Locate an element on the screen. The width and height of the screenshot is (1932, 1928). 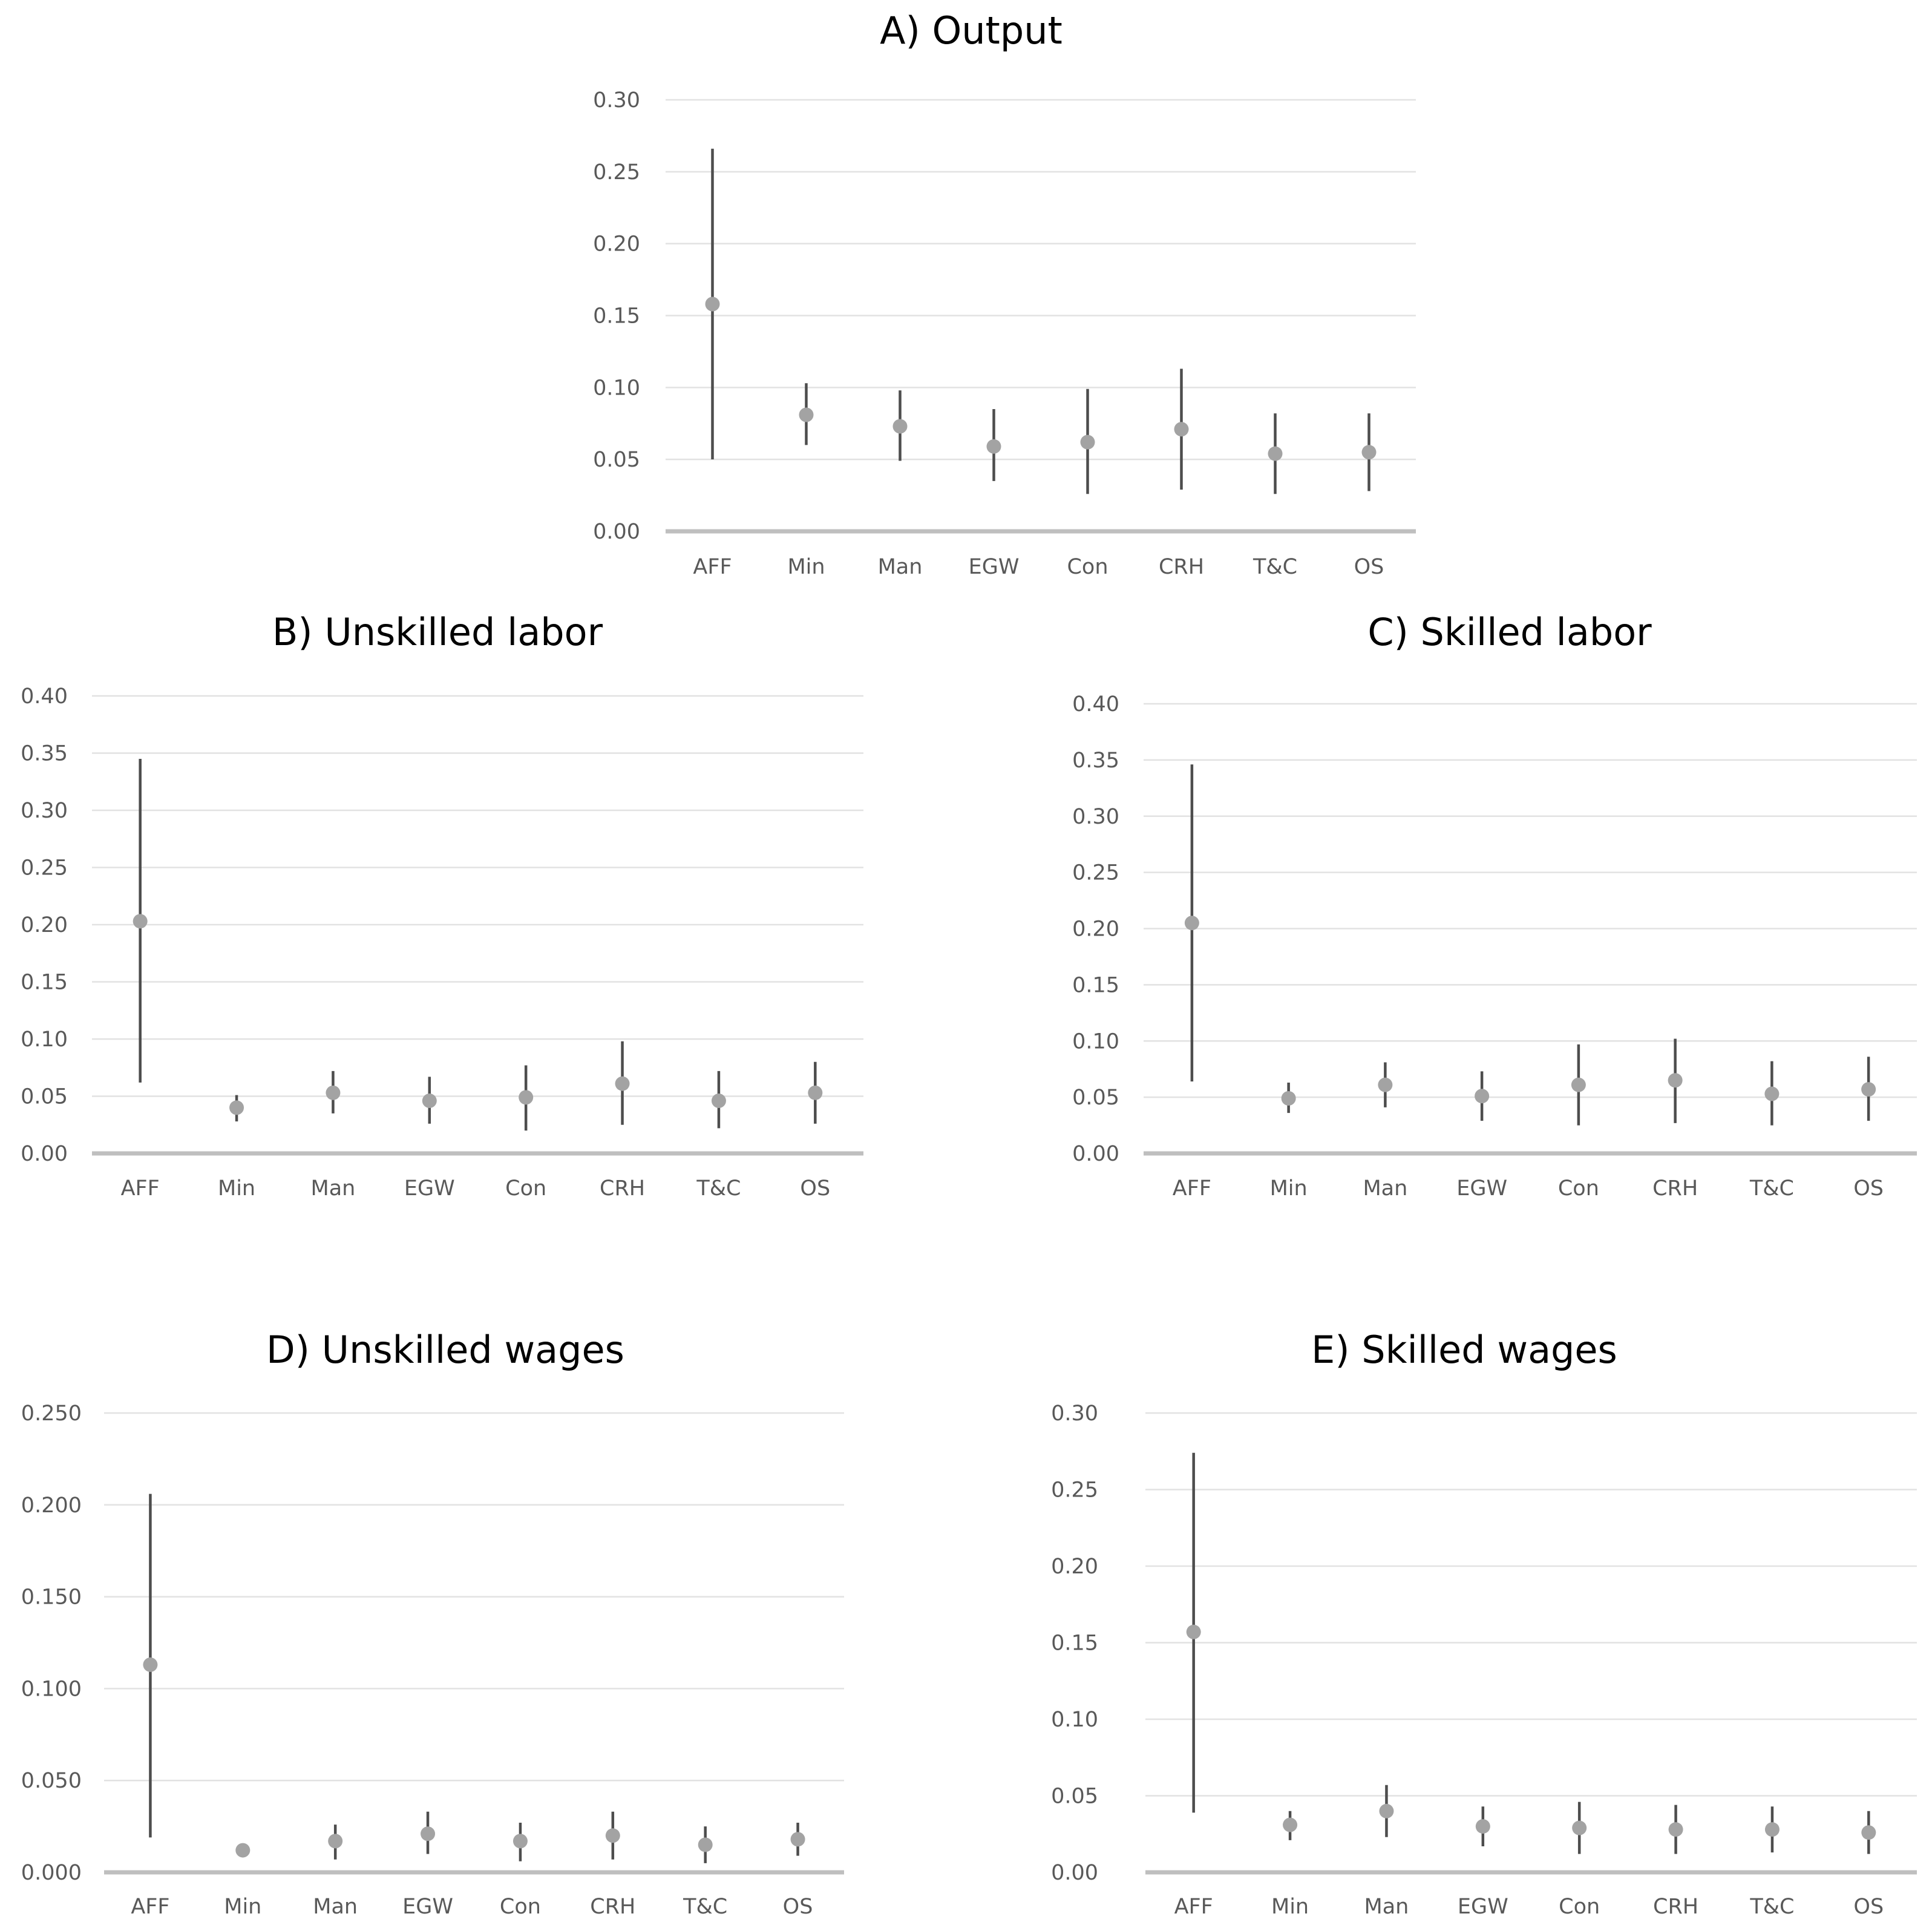
y-tick-label: 0.050 is located at coordinates (52, 1781).